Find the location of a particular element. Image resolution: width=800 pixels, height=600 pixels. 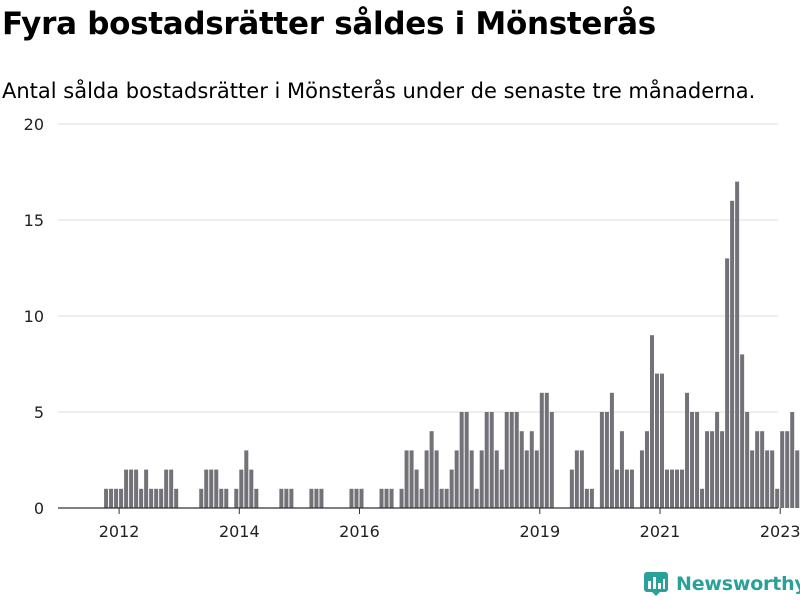

y-tick-label: 0 is located at coordinates (39, 508).